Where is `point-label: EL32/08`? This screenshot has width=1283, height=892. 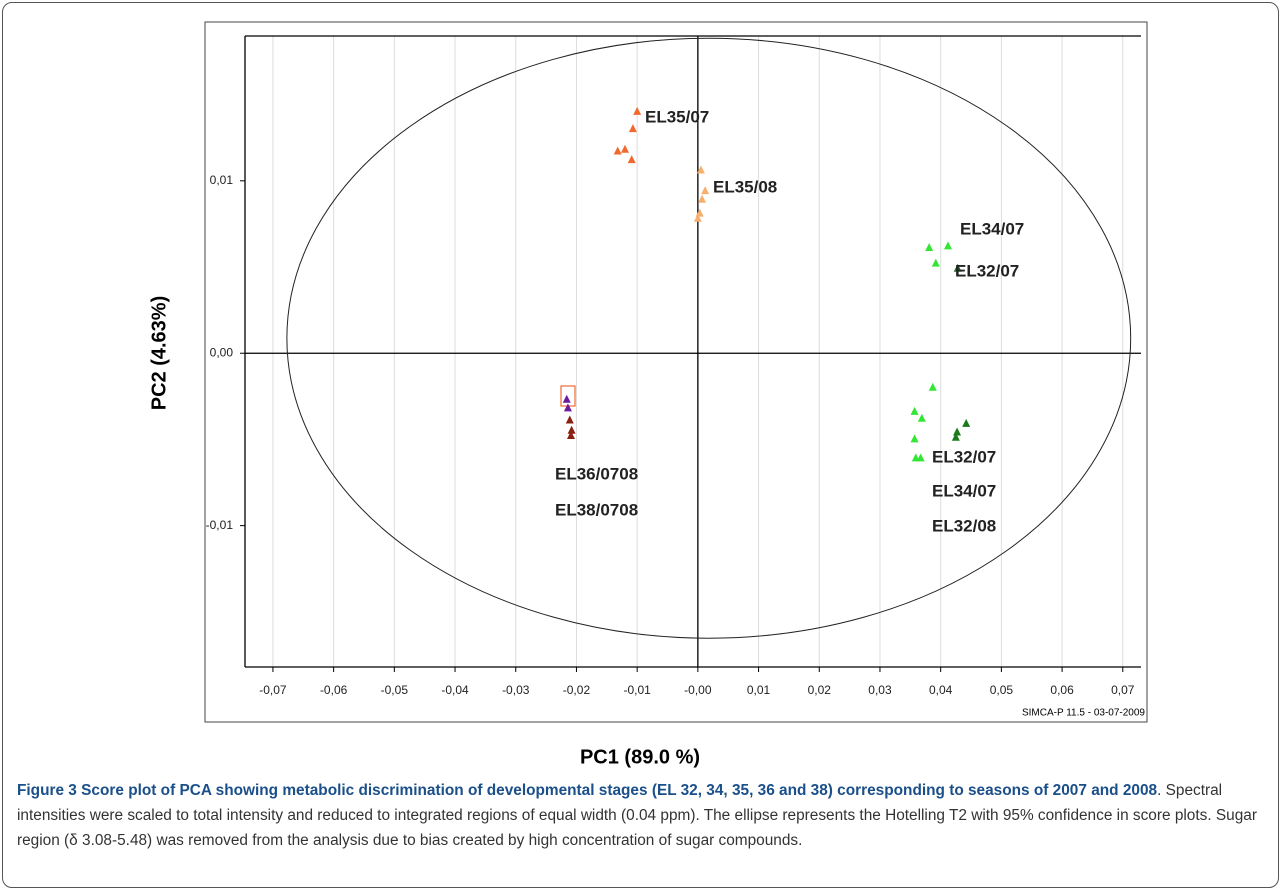
point-label: EL32/08 is located at coordinates (964, 525).